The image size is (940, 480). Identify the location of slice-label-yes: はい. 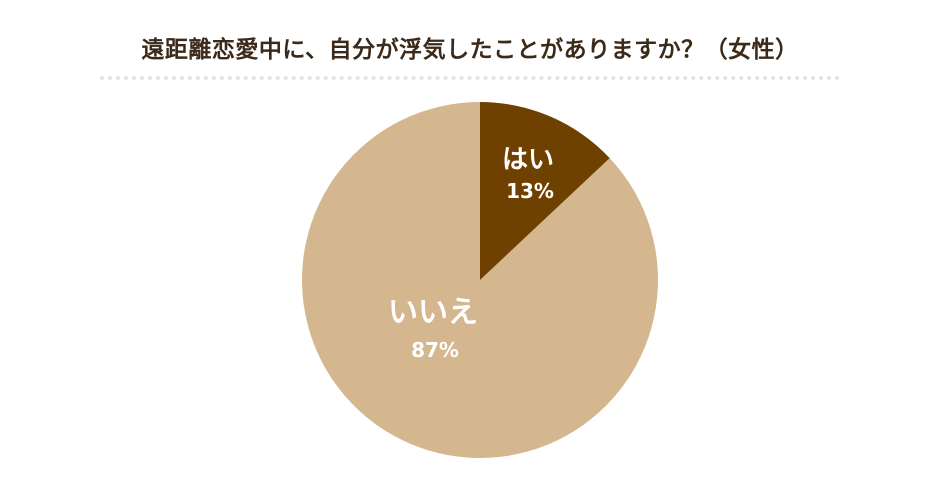
(528, 160).